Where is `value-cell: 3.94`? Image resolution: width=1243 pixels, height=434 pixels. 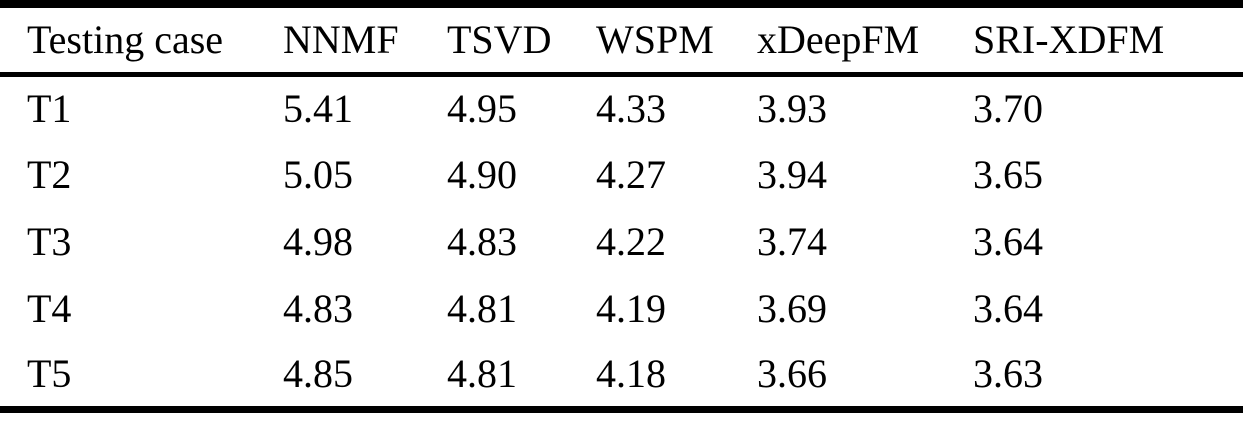 value-cell: 3.94 is located at coordinates (792, 174).